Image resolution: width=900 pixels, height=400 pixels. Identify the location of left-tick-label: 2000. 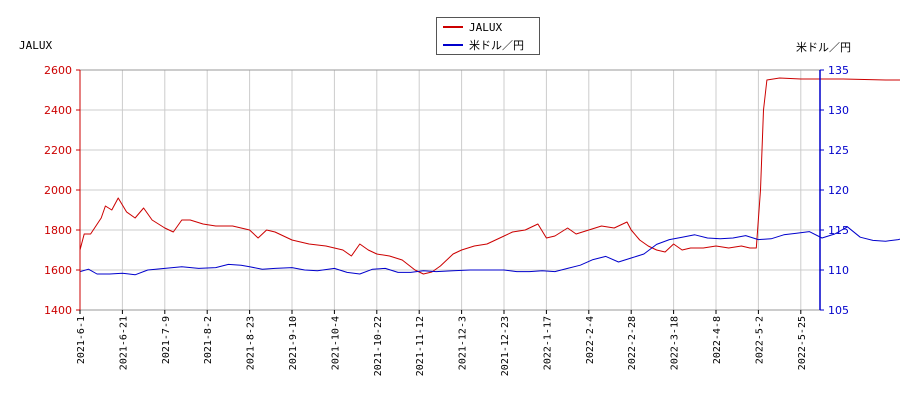
(58, 190).